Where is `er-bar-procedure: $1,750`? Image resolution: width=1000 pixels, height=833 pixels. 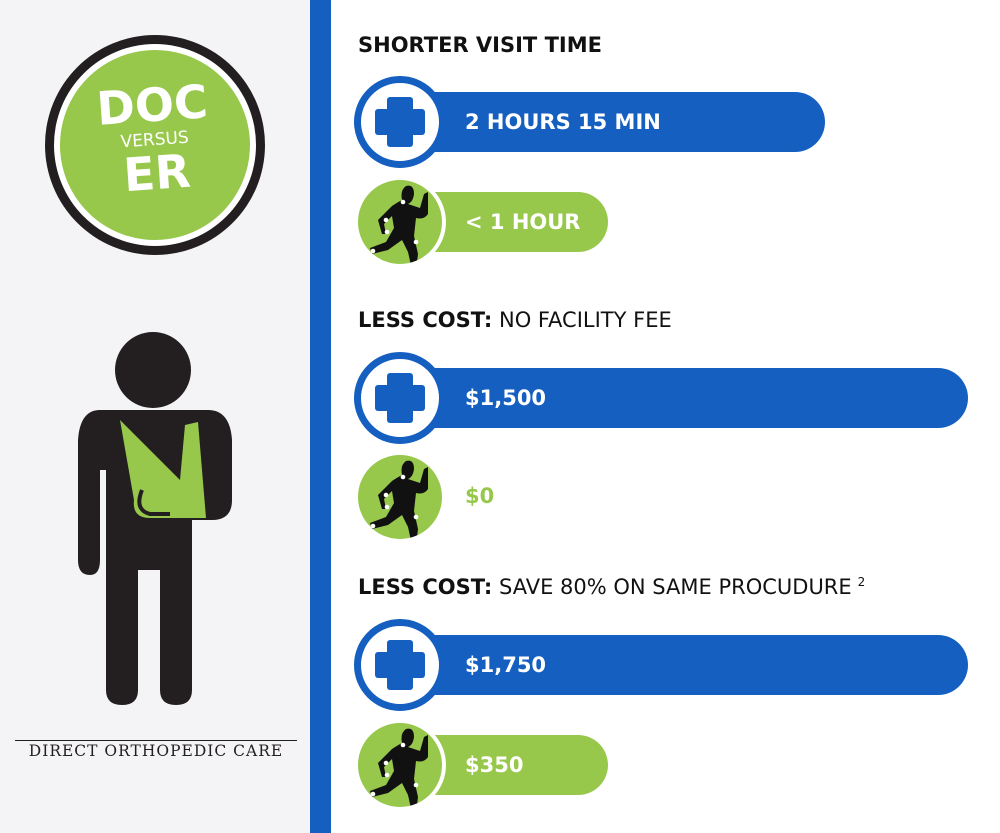
er-bar-procedure: $1,750 is located at coordinates (684, 665).